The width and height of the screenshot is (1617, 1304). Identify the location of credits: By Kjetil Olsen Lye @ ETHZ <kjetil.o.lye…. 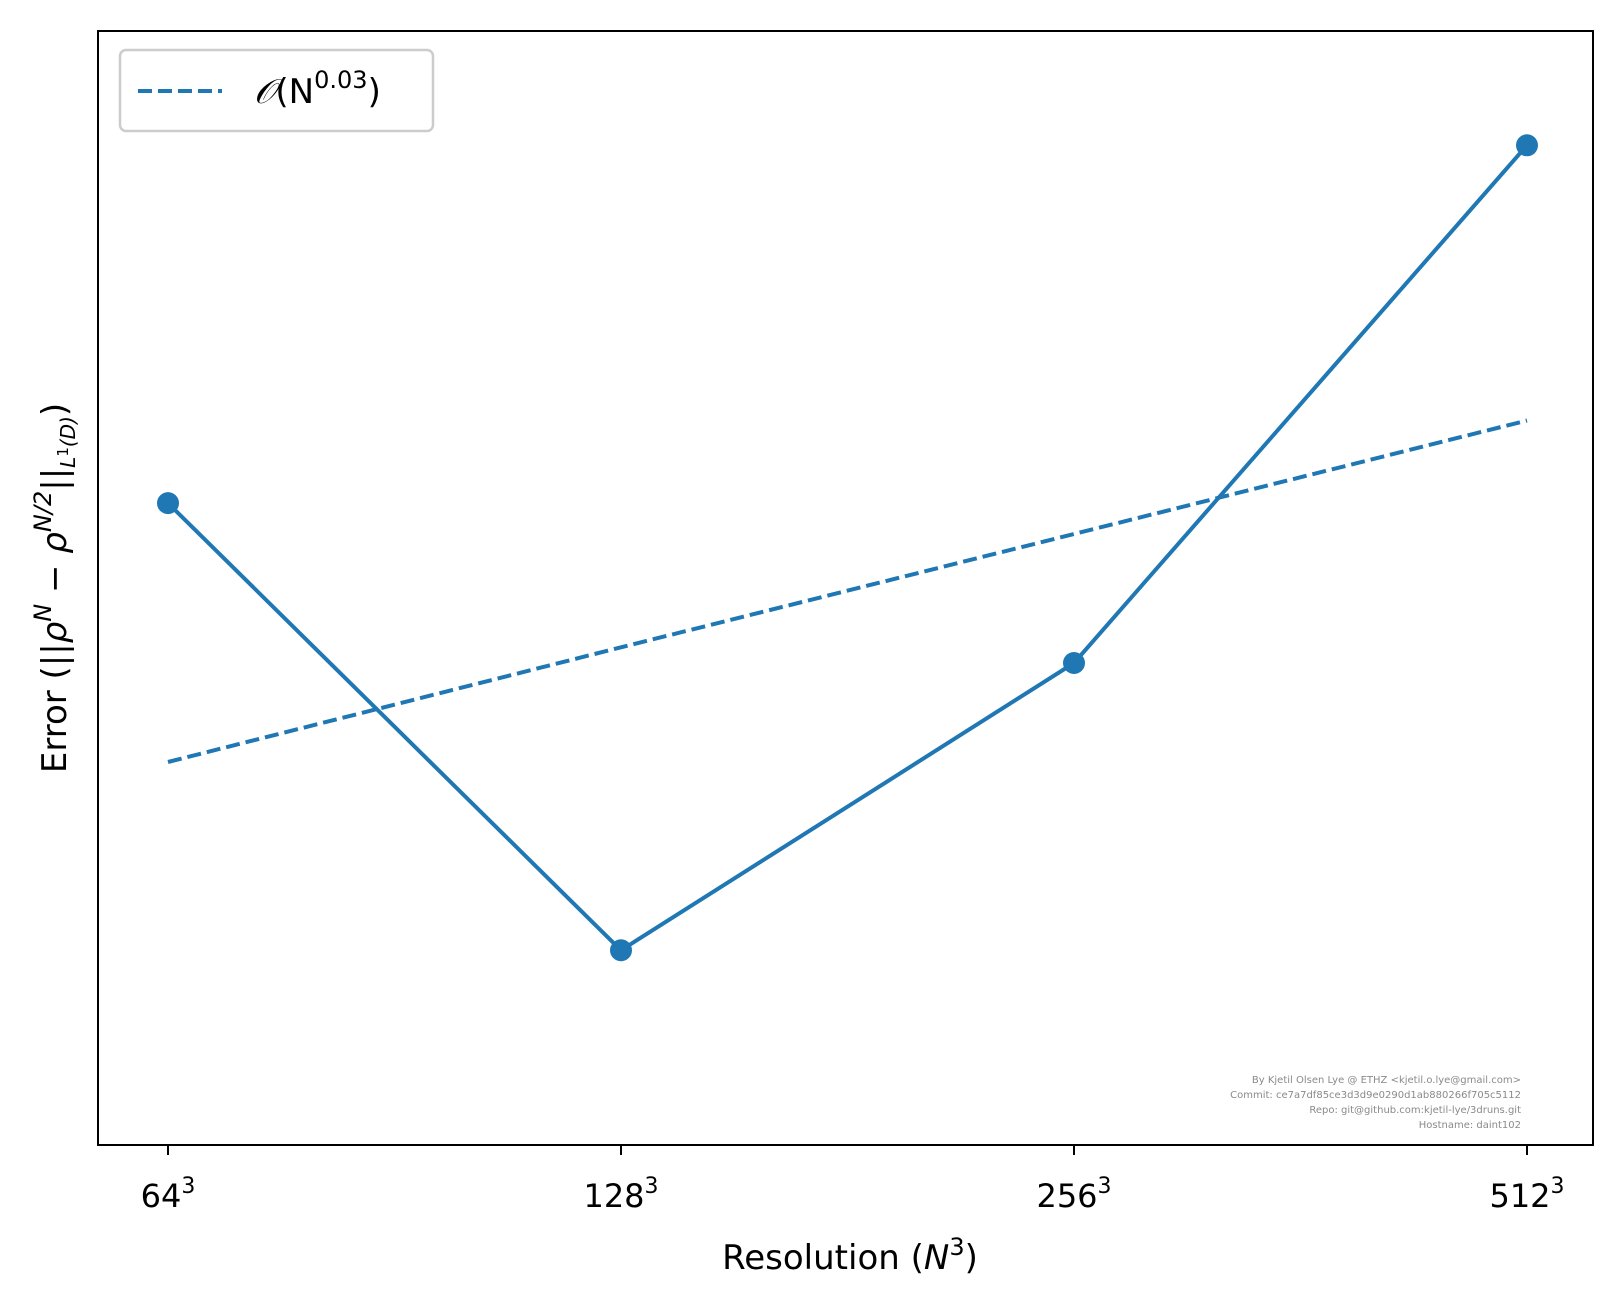
(1375, 1103).